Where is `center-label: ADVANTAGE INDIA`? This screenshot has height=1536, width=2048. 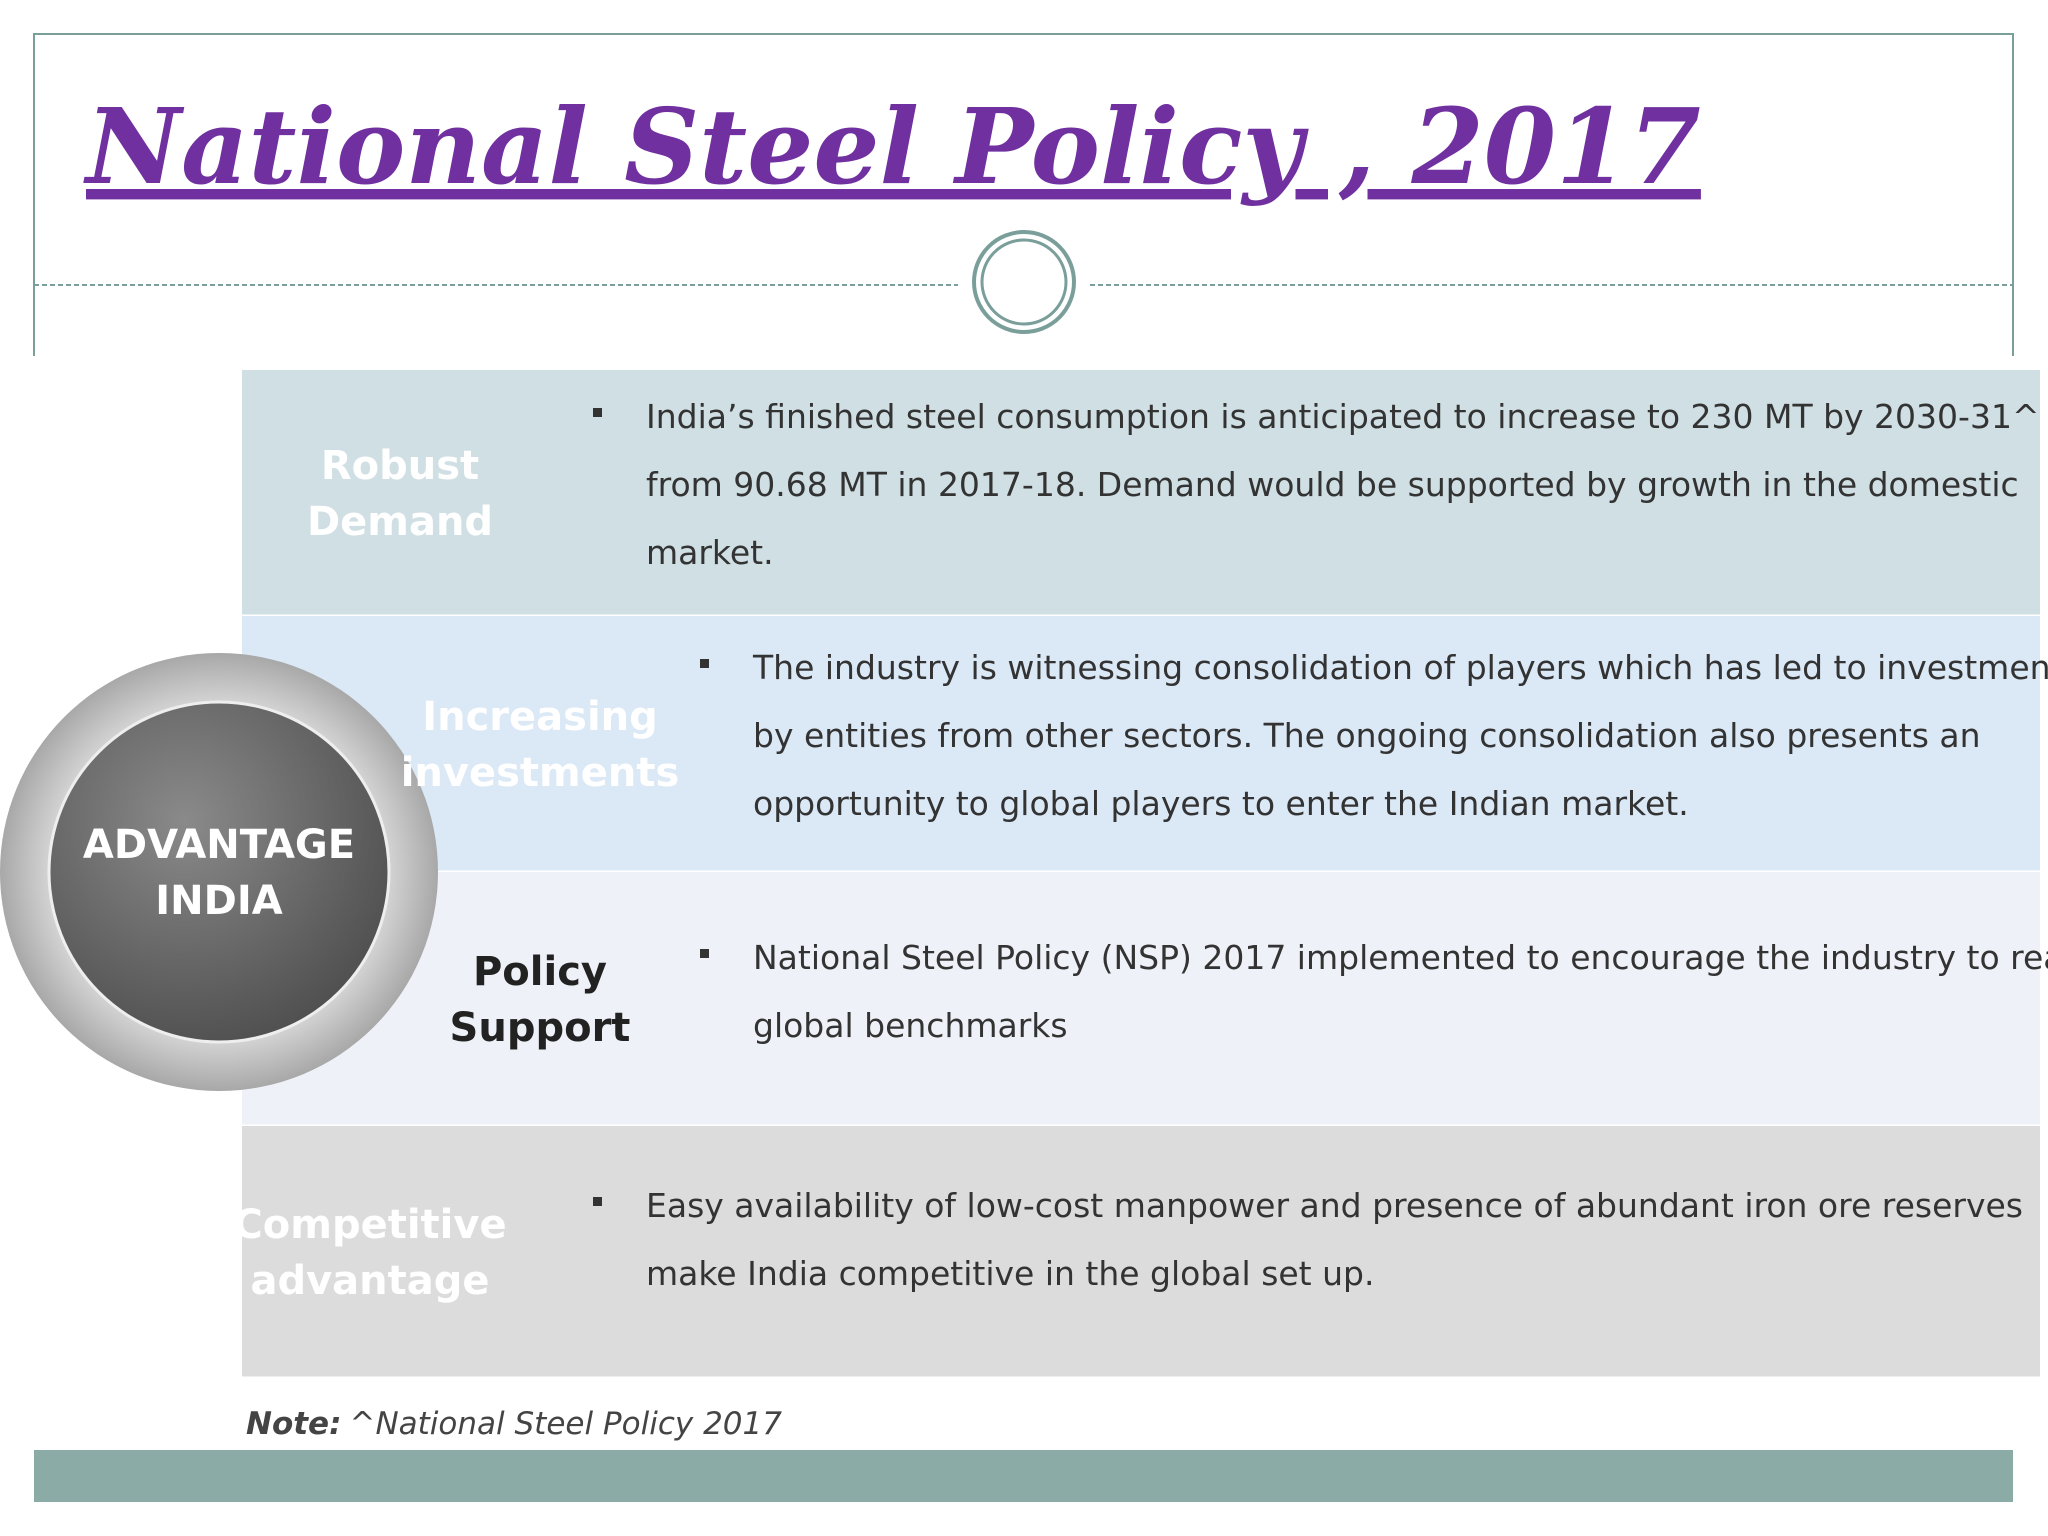 center-label: ADVANTAGE INDIA is located at coordinates (219, 873).